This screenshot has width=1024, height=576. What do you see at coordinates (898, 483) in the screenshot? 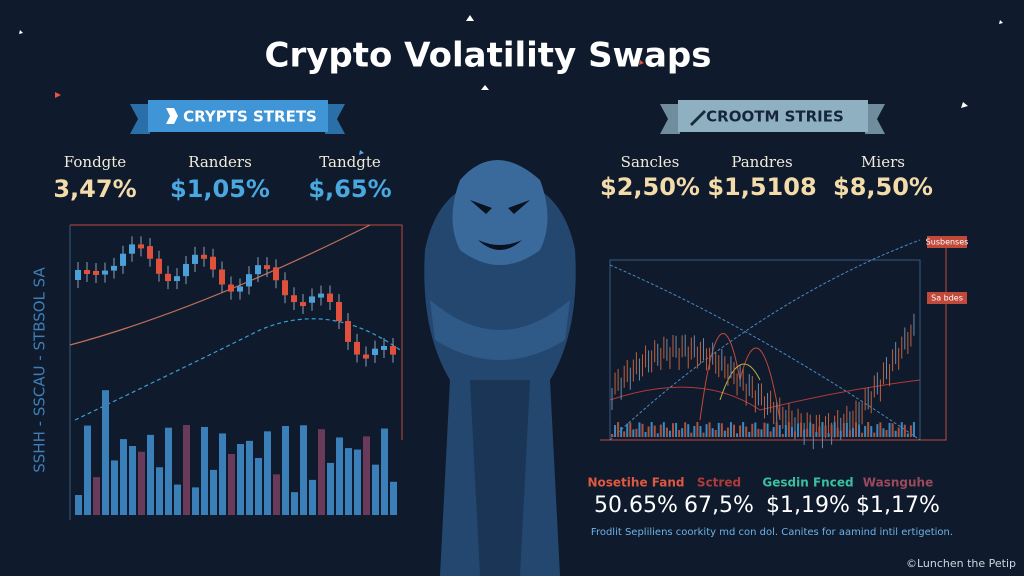
I see `stat-label: Wasnguhe` at bounding box center [898, 483].